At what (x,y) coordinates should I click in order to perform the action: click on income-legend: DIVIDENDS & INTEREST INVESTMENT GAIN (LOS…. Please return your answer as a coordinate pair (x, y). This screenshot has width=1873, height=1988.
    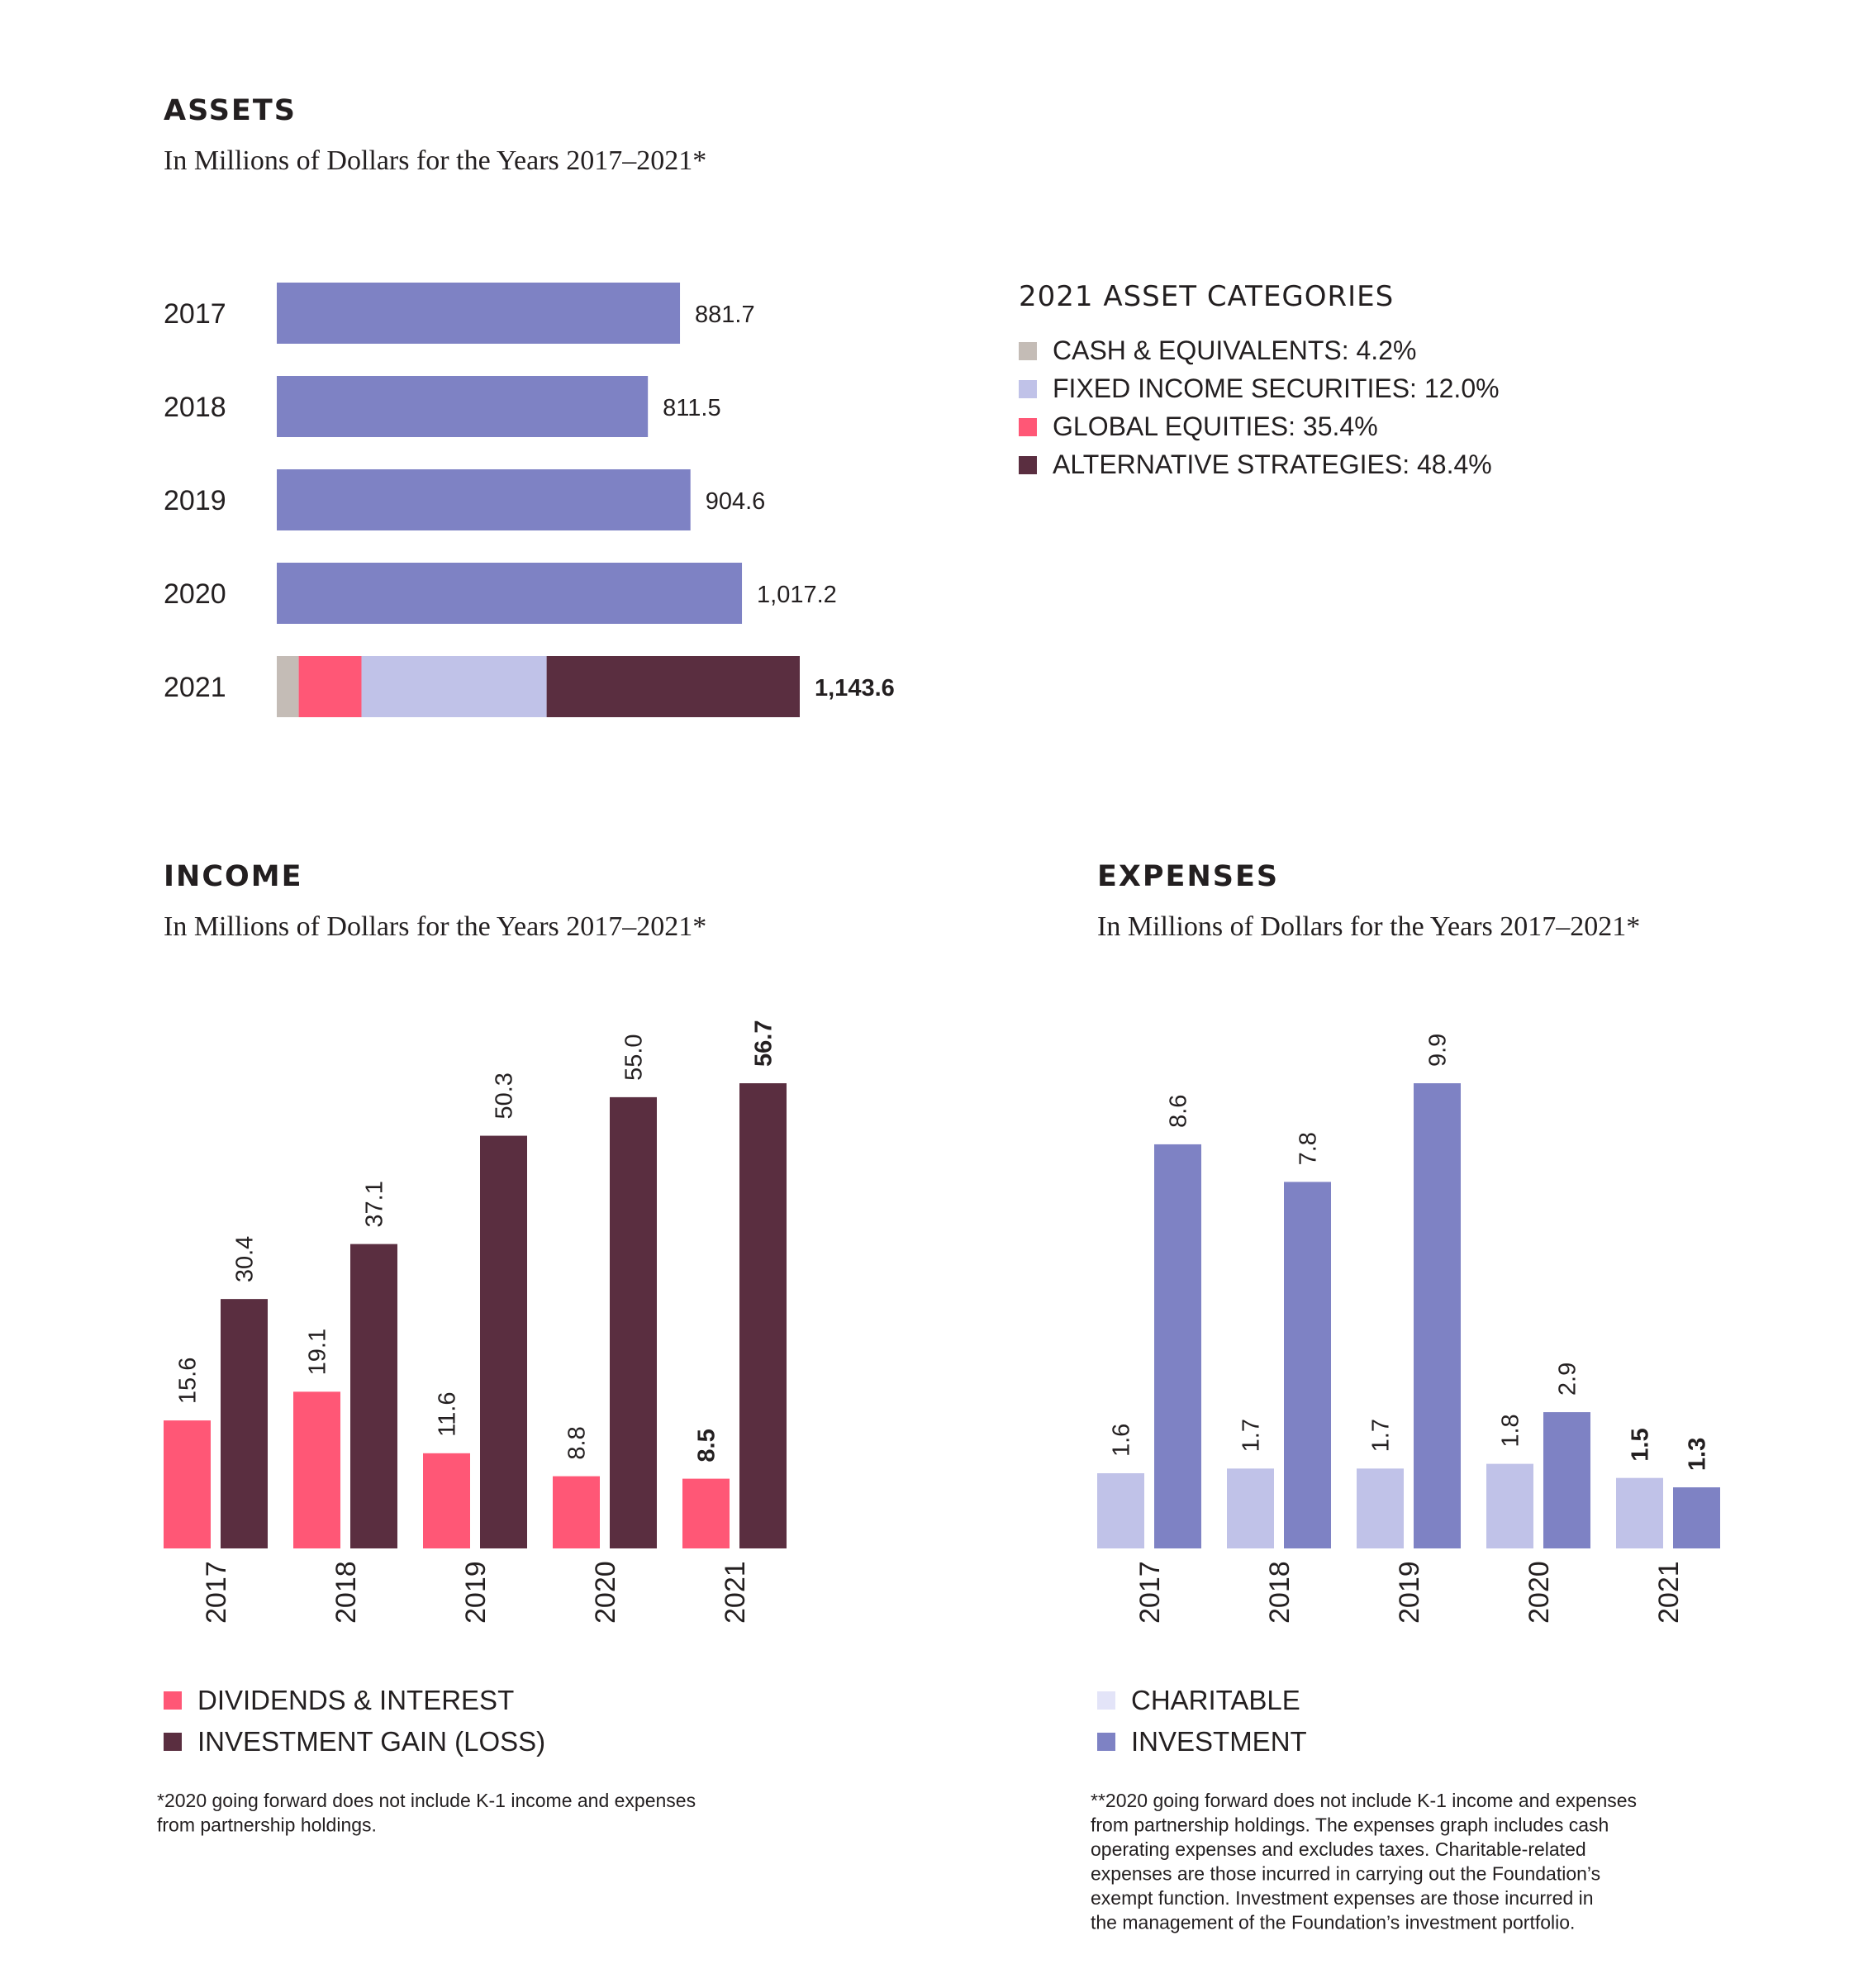
    Looking at the image, I should click on (355, 1721).